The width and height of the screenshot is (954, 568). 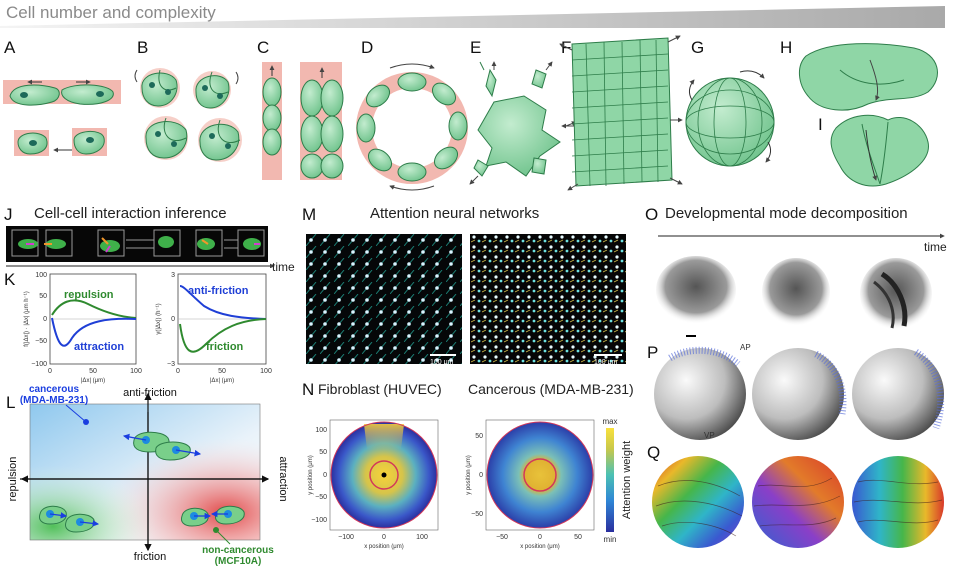 I want to click on l-friction-label: friction, so click(x=150, y=557).